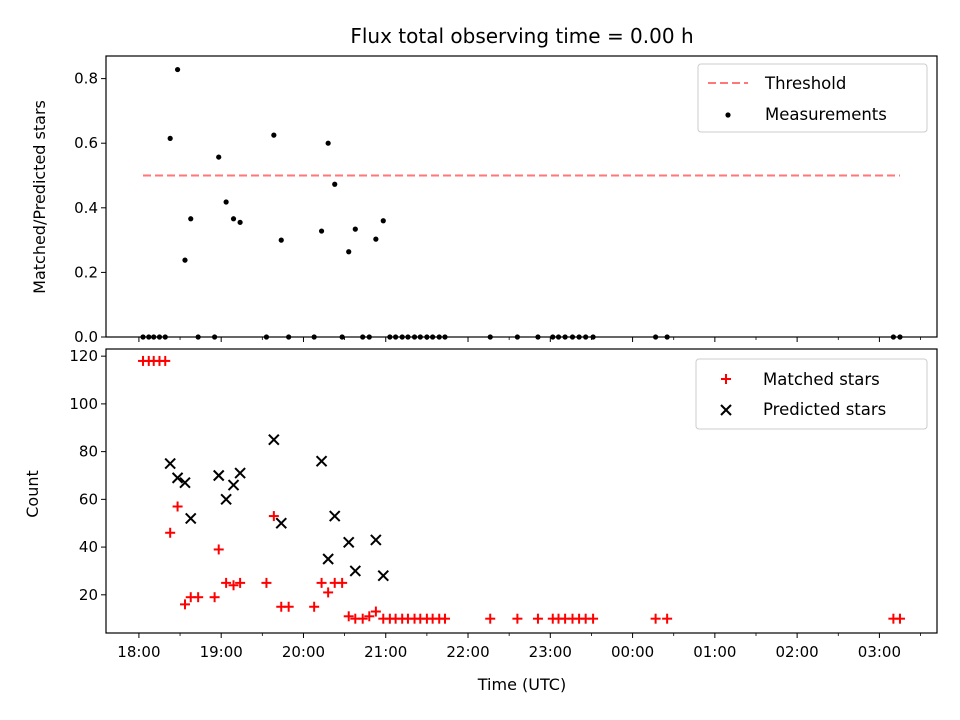  What do you see at coordinates (811, 394) in the screenshot?
I see `bottom-legend: Matched stars Predicted stars` at bounding box center [811, 394].